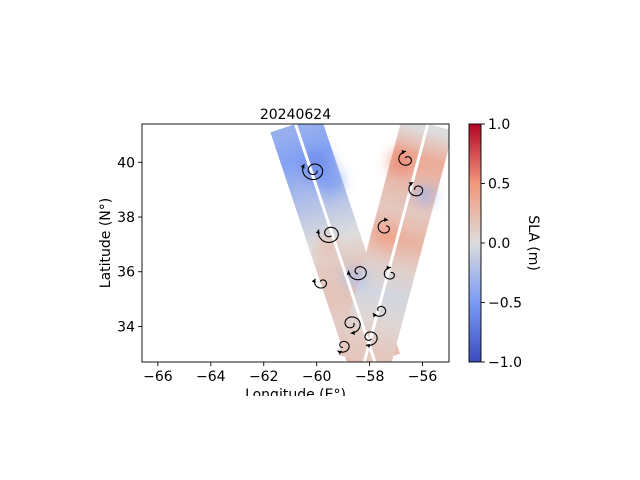 The width and height of the screenshot is (640, 480). What do you see at coordinates (126, 327) in the screenshot?
I see `y-tick-label-0: 34` at bounding box center [126, 327].